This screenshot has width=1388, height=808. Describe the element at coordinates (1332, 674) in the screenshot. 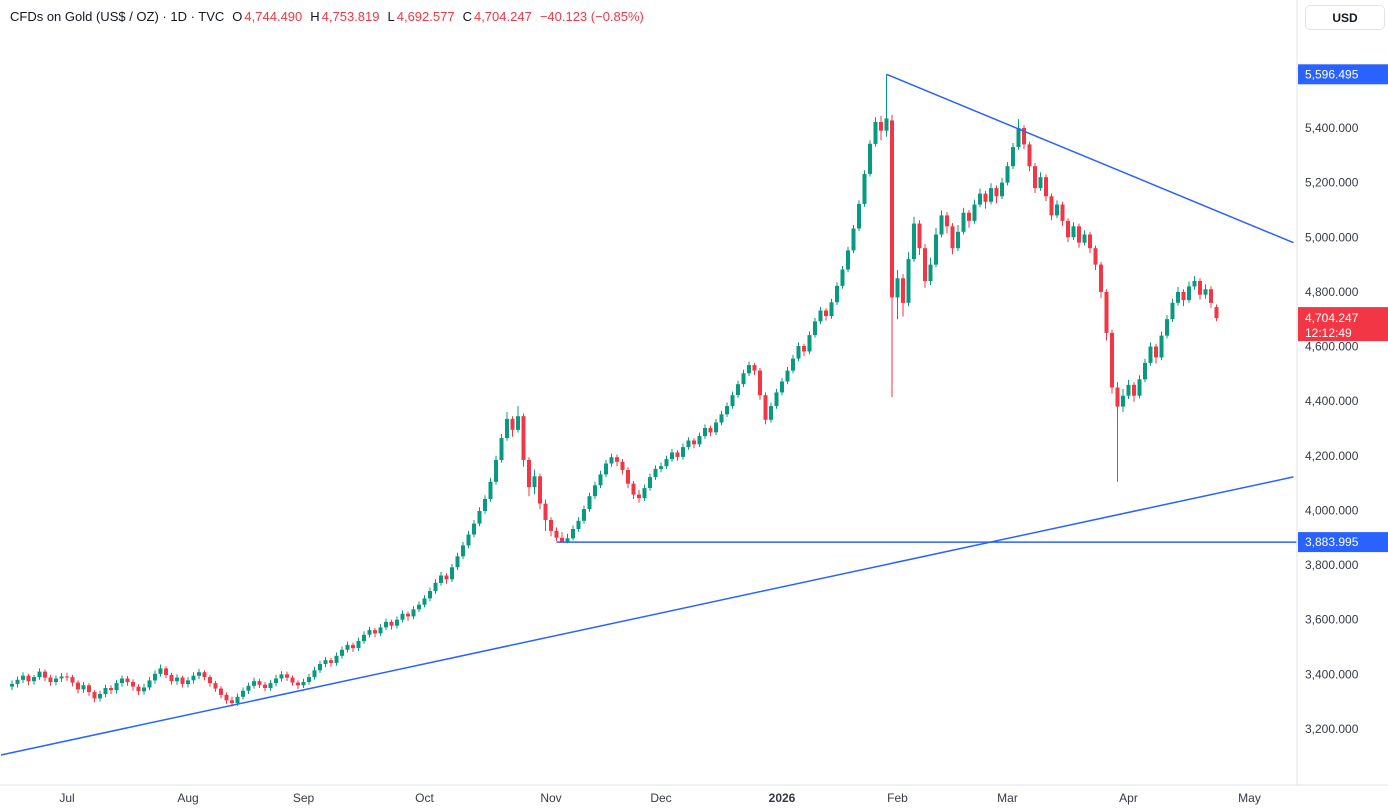

I see `price-label: 3,400.000` at that location.